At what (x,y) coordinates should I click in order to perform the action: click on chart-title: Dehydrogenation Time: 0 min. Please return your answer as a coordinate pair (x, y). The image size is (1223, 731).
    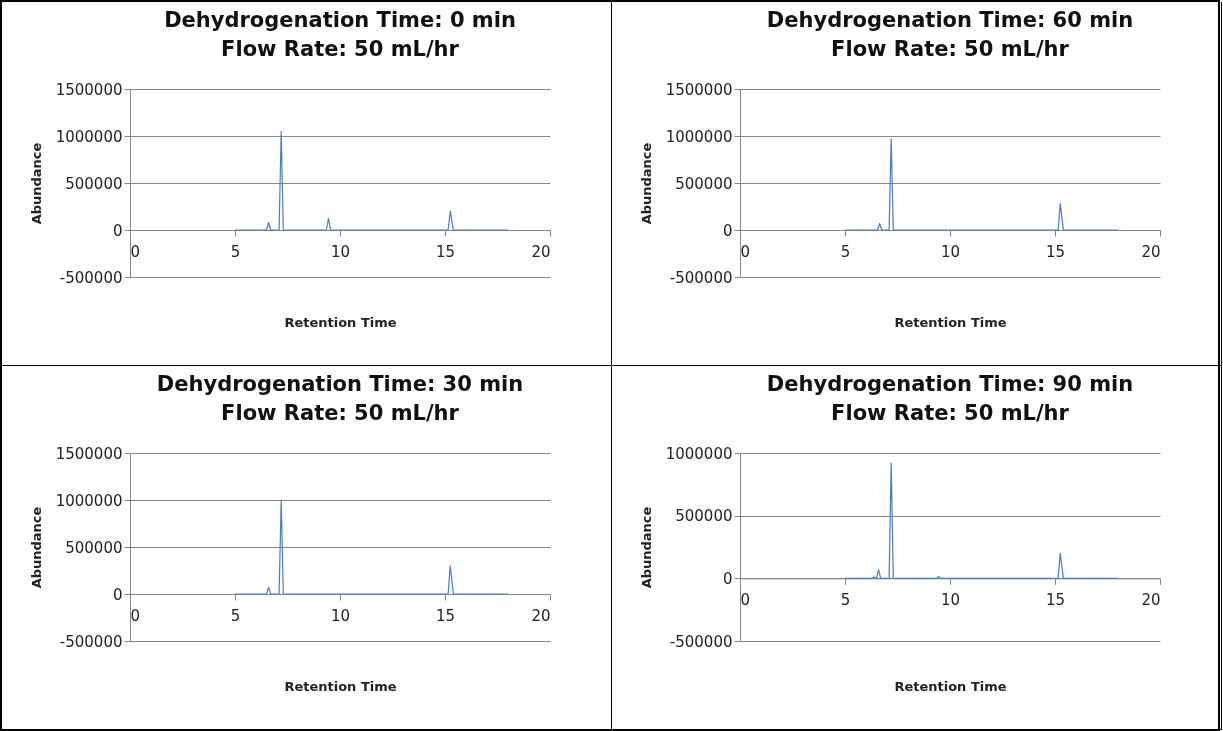
    Looking at the image, I should click on (340, 20).